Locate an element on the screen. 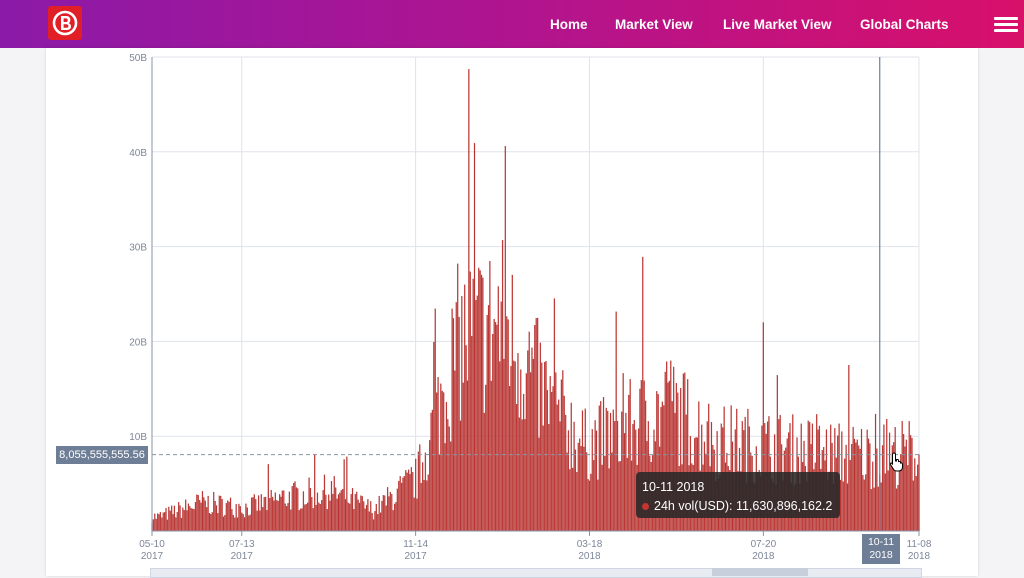  x-tick-label: 05-10 is located at coordinates (152, 544).